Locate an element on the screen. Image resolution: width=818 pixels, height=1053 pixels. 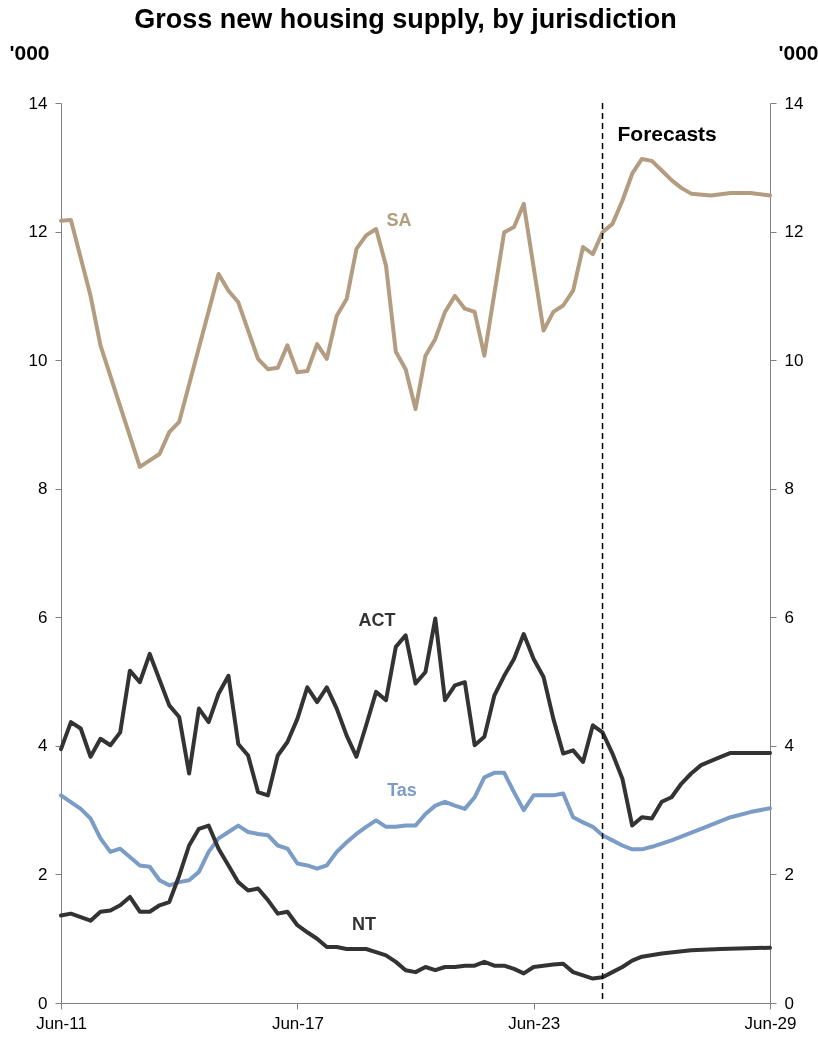
y2-tick-label: 10 is located at coordinates (794, 360).